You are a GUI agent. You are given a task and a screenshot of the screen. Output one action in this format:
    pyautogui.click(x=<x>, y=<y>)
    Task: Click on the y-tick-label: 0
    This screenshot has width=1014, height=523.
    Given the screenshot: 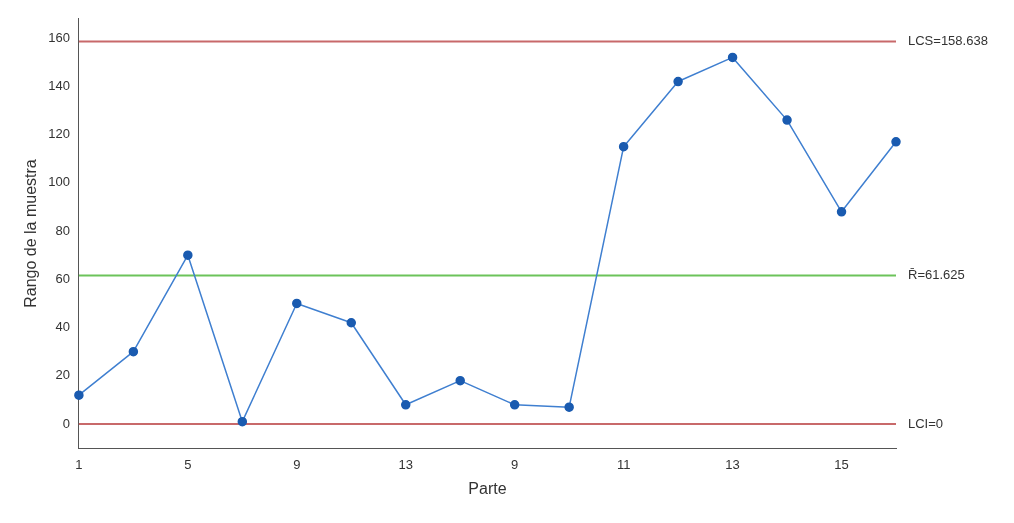 What is the action you would take?
    pyautogui.click(x=66, y=423)
    